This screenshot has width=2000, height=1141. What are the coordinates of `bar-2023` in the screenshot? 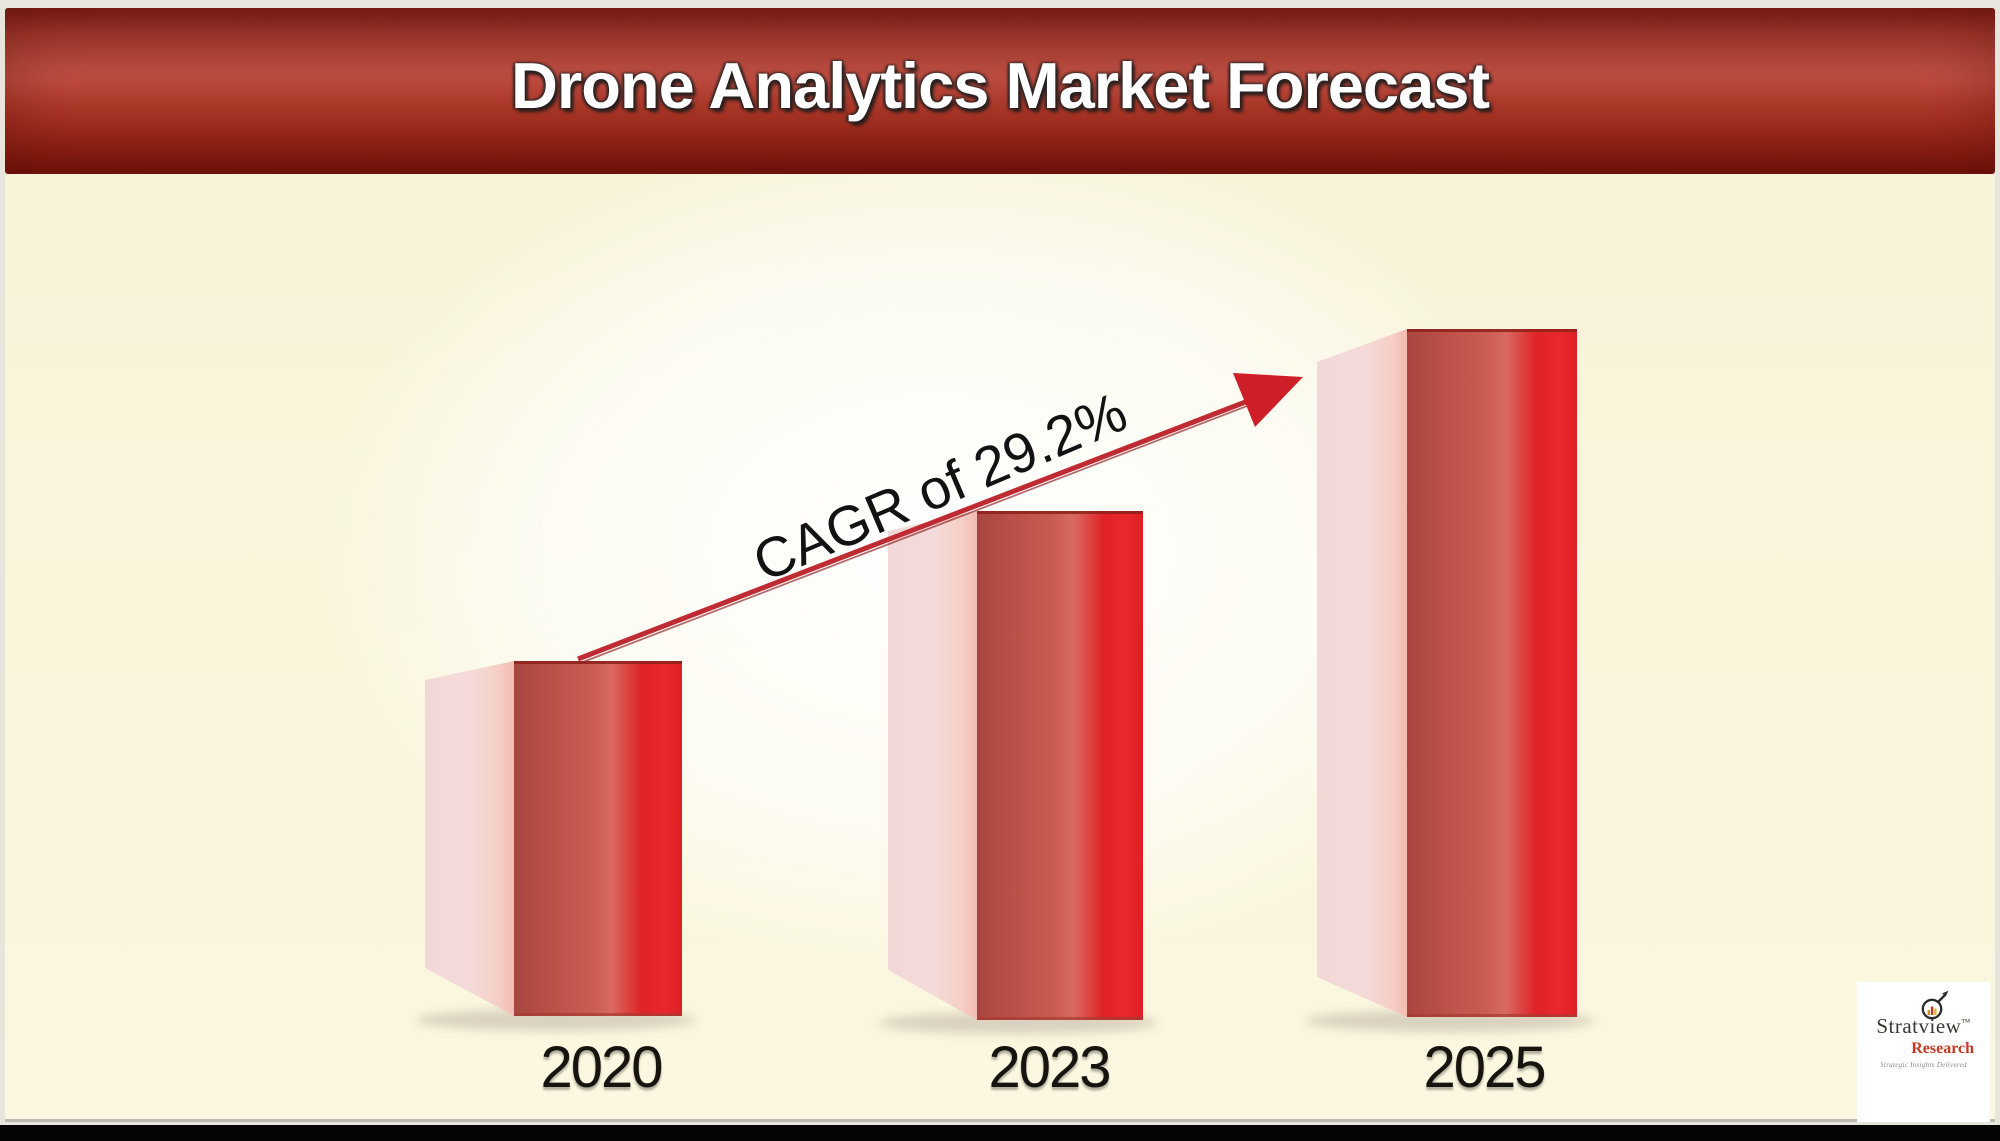 It's located at (1018, 772).